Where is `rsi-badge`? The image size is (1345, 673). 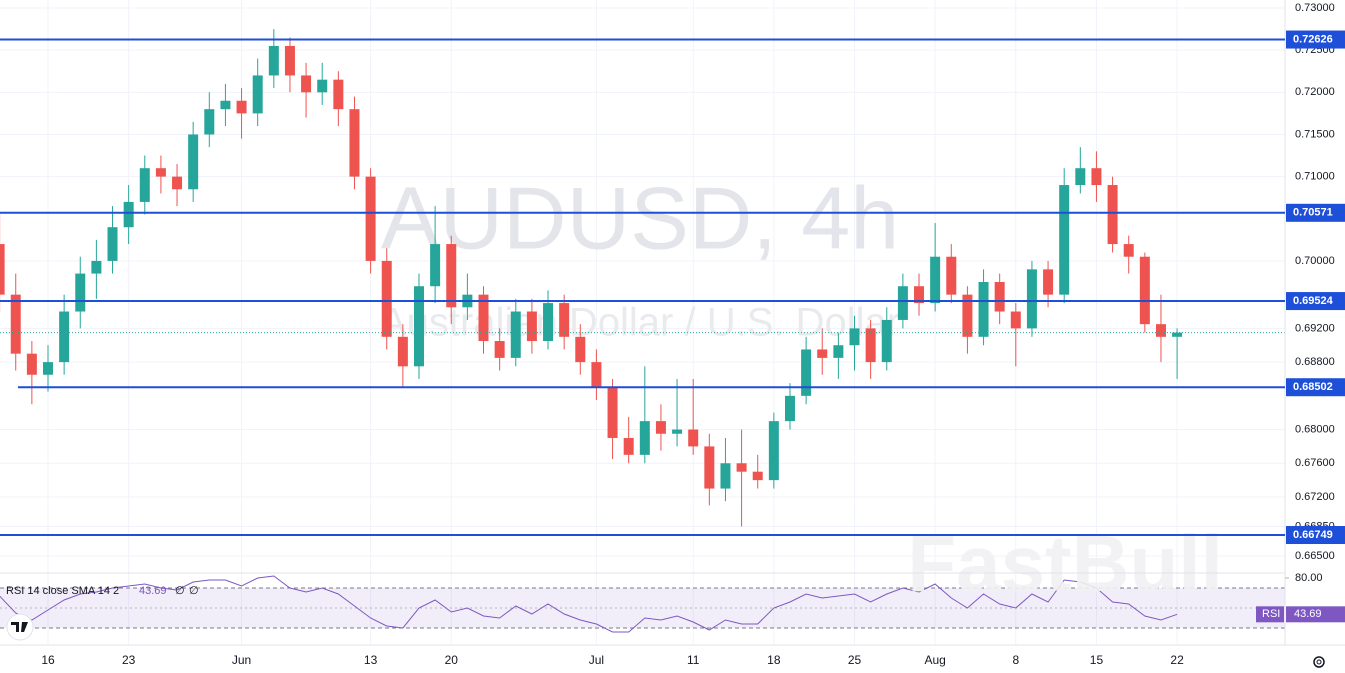
rsi-badge is located at coordinates (1270, 614).